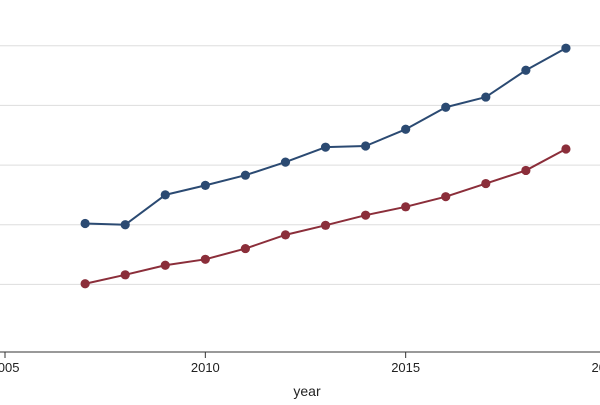  I want to click on x-tick-label: 2020, so click(596, 367).